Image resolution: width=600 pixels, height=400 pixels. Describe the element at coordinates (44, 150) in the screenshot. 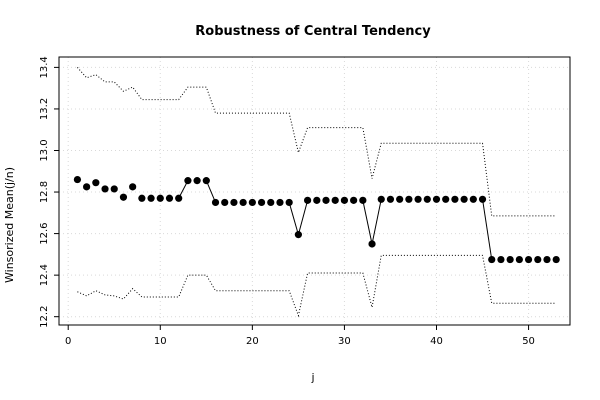

I see `y-tick-label: 13.0` at that location.